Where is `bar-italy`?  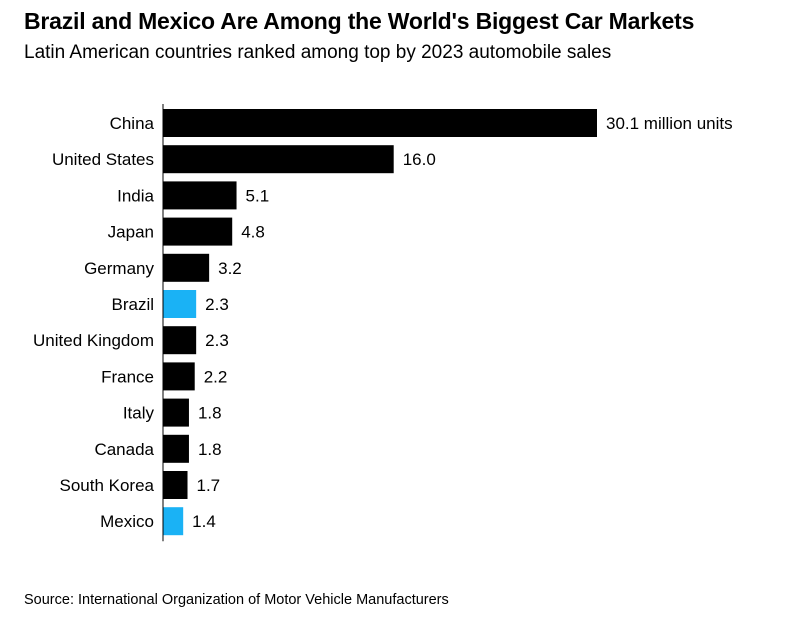
bar-italy is located at coordinates (176, 412).